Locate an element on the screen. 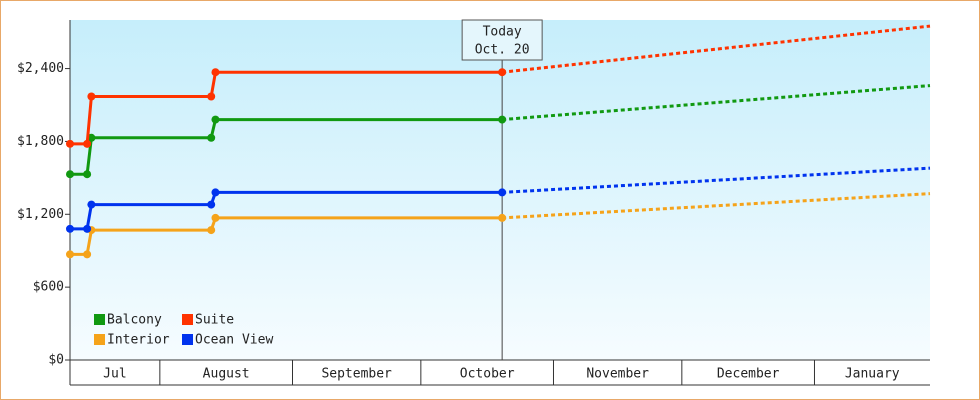 This screenshot has height=400, width=980. x-tick-label: Jul is located at coordinates (114, 374).